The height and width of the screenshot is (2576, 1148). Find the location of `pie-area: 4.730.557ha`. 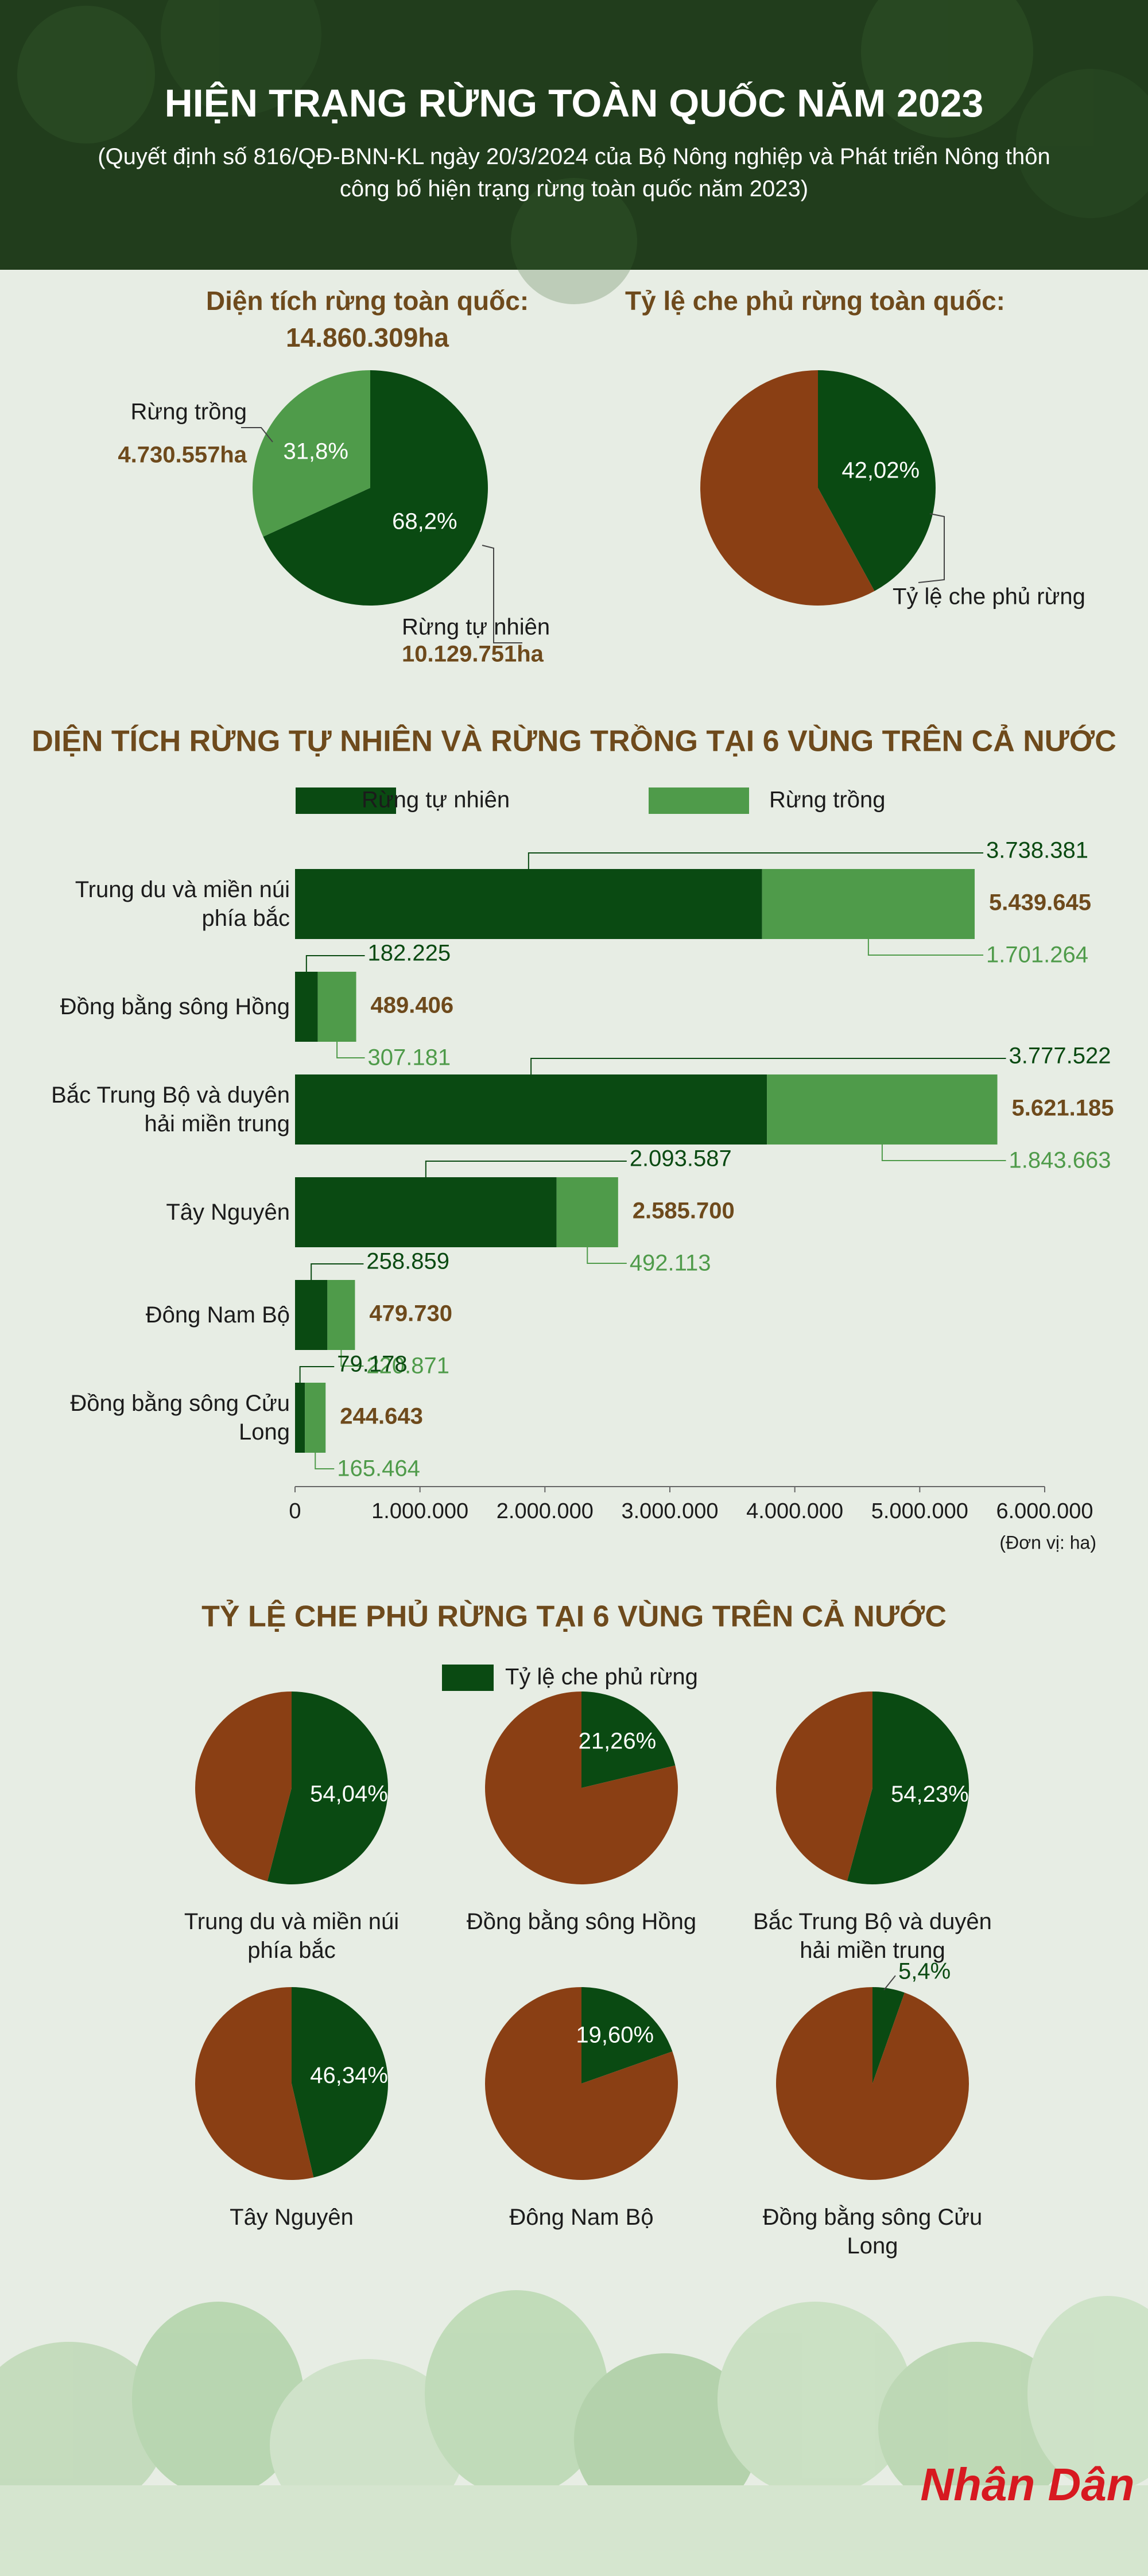

pie-area: 4.730.557ha is located at coordinates (182, 455).